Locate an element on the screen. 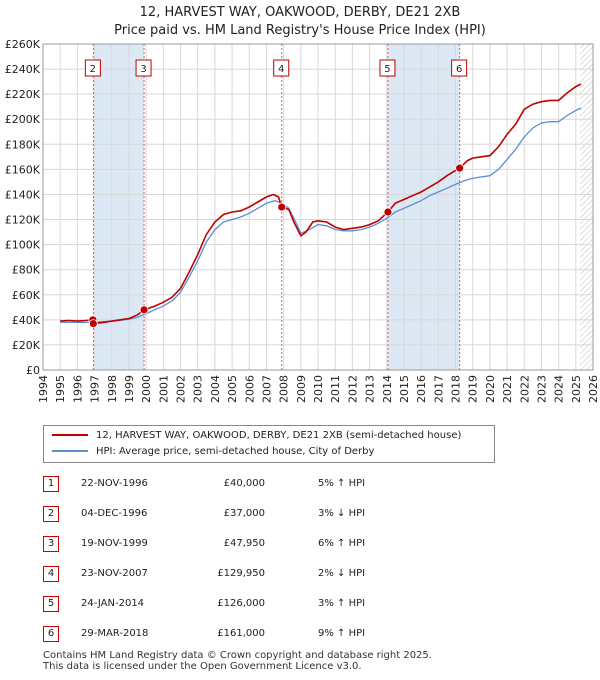 The height and width of the screenshot is (680, 600). y-tick-label: £0 is located at coordinates (33, 370).